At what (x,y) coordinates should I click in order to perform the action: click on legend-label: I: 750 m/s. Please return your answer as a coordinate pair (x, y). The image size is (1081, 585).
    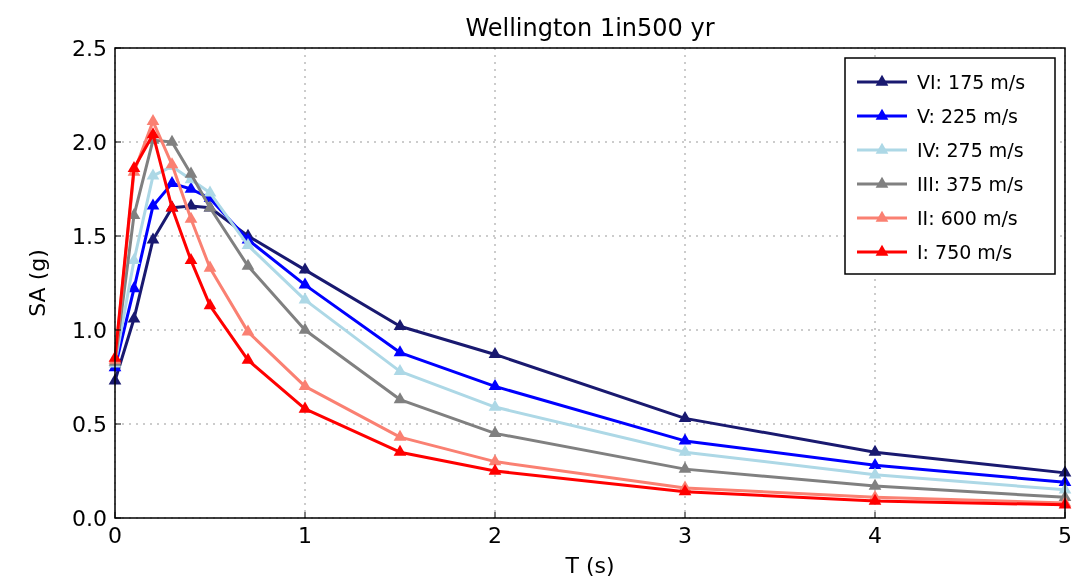
    Looking at the image, I should click on (965, 251).